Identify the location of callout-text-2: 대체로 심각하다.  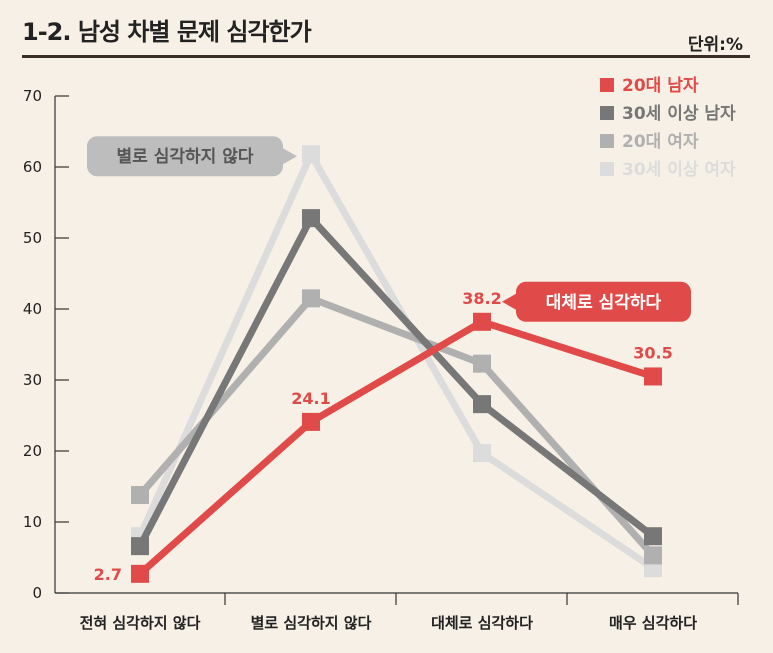
(604, 303).